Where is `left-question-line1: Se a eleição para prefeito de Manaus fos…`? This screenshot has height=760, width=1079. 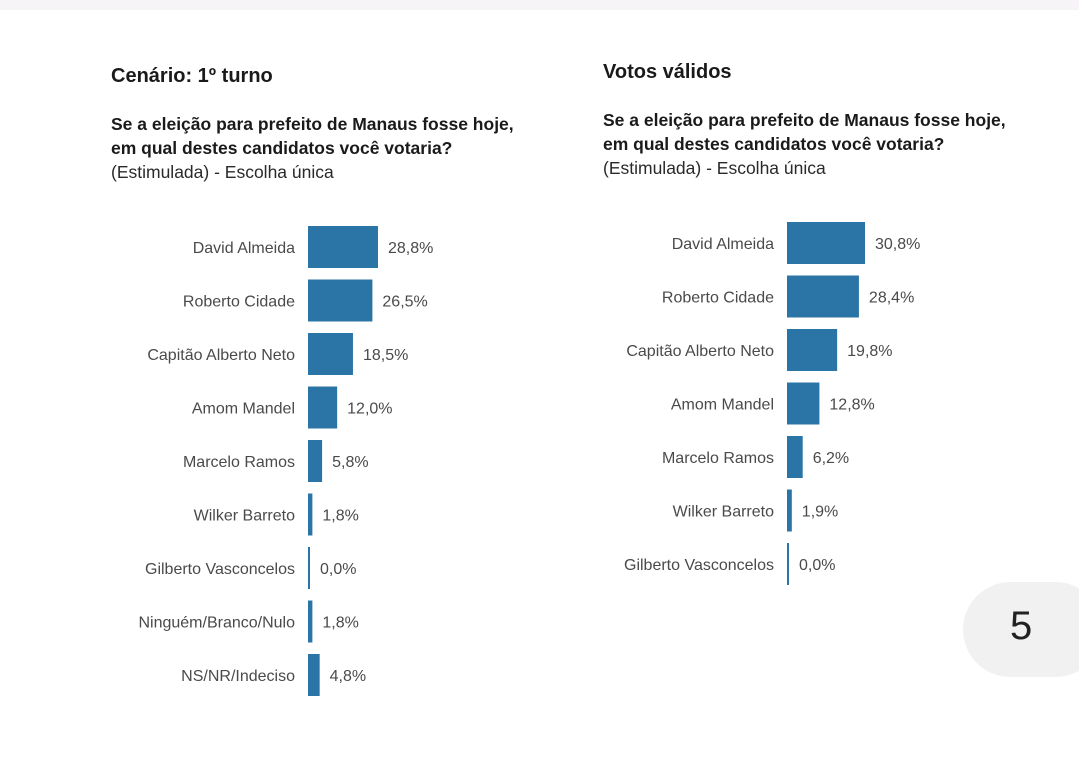
left-question-line1: Se a eleição para prefeito de Manaus fos… is located at coordinates (312, 124).